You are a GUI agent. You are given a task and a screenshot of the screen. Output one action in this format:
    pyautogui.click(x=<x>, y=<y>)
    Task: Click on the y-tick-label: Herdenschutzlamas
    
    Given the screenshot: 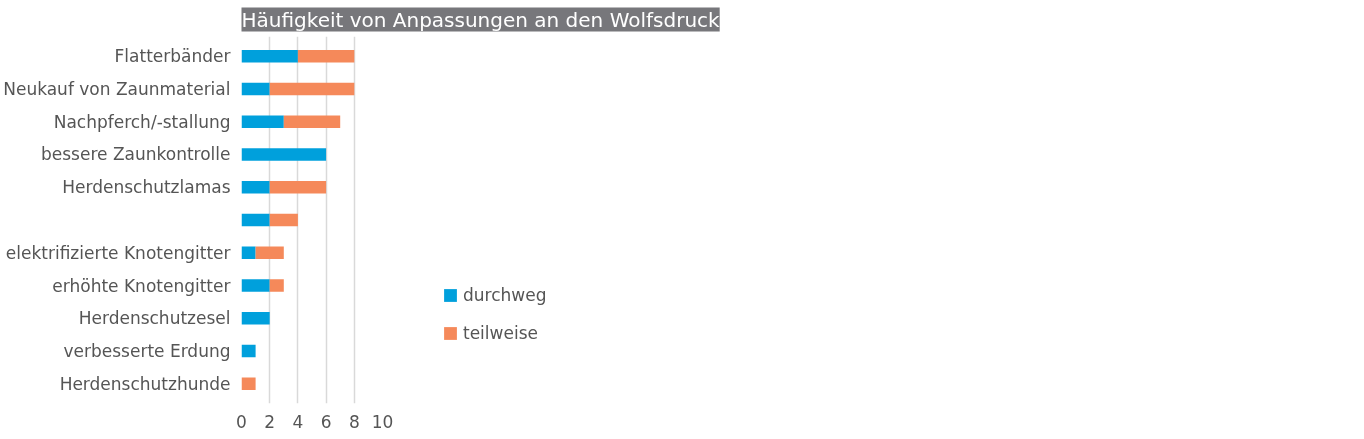 What is the action you would take?
    pyautogui.click(x=146, y=187)
    